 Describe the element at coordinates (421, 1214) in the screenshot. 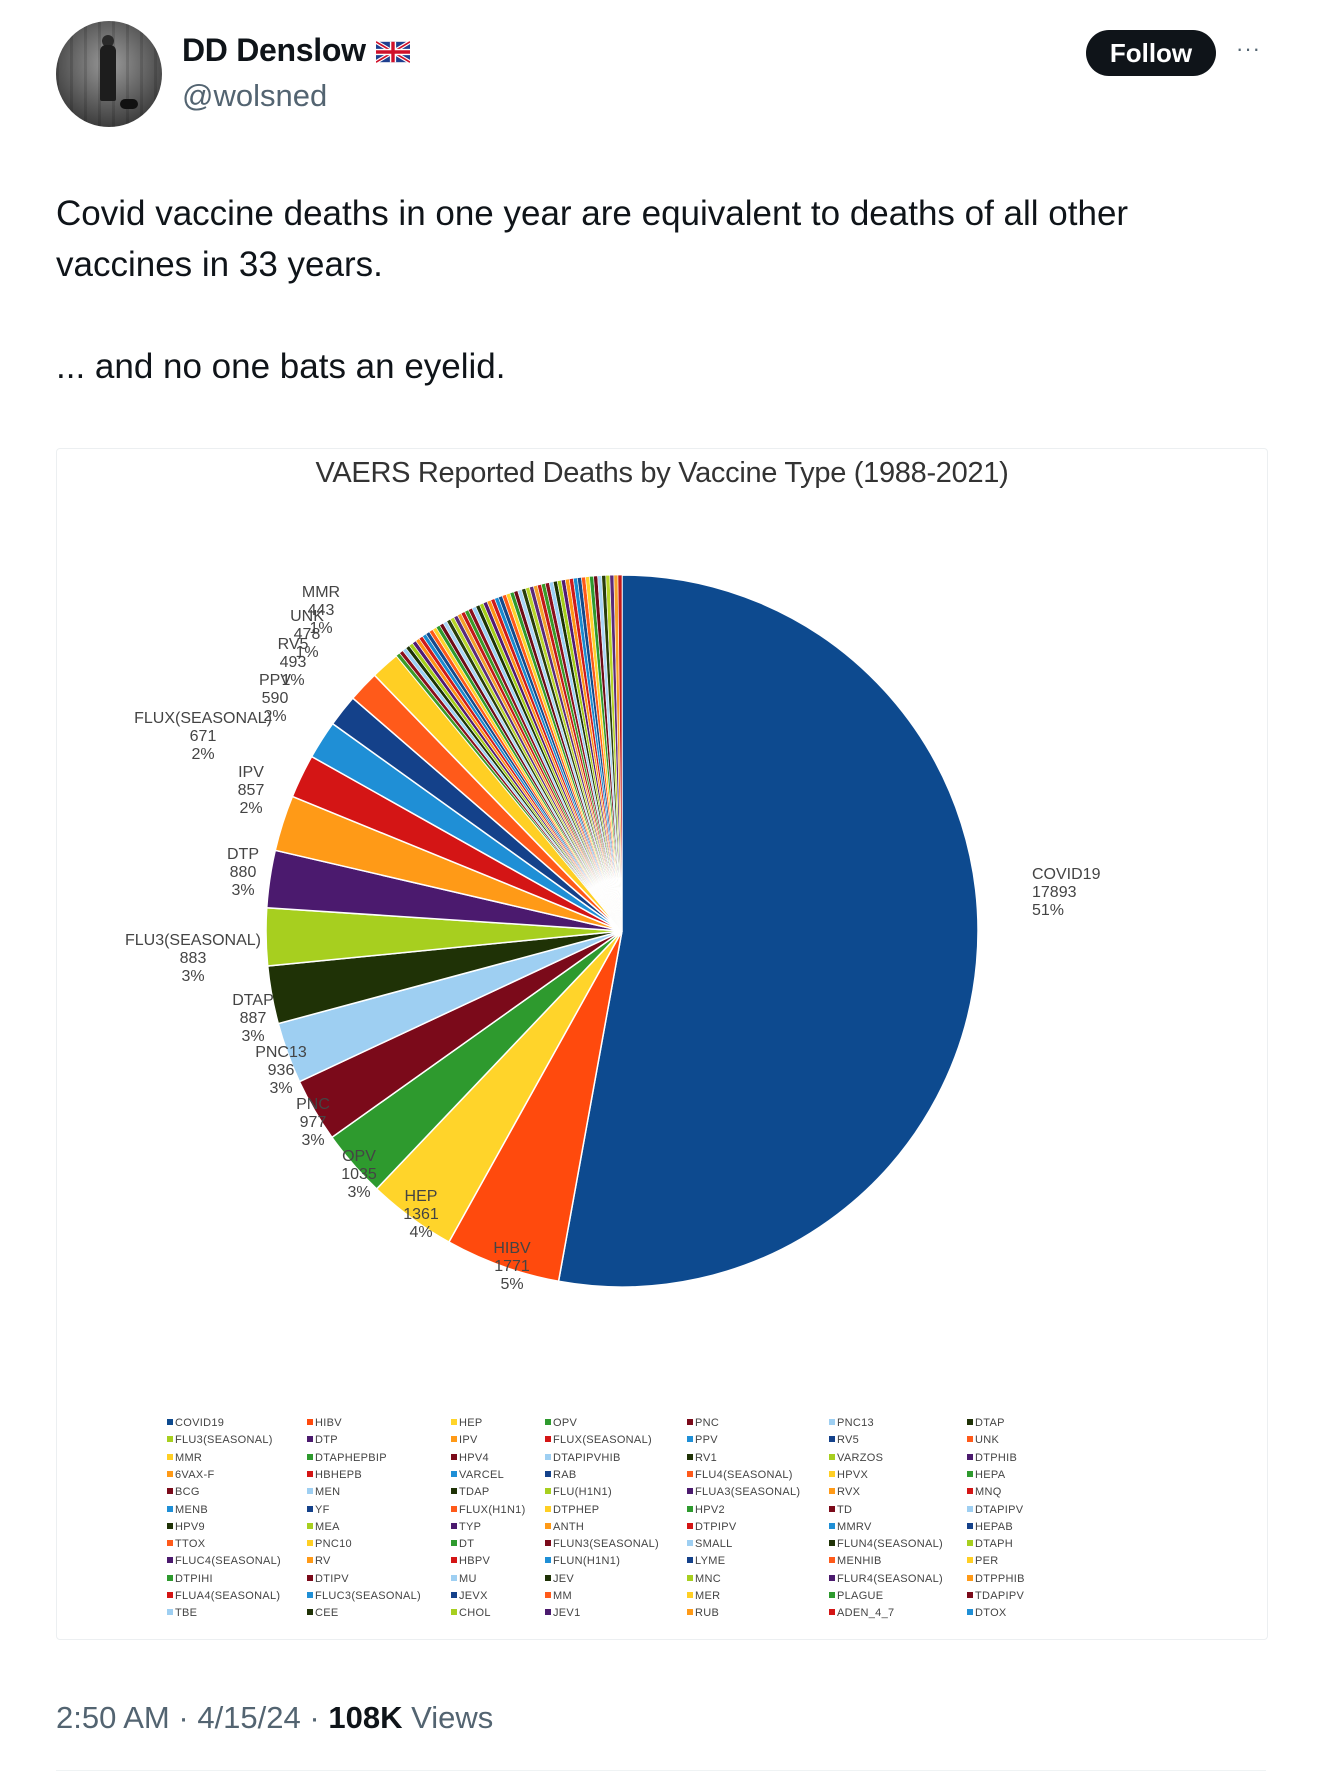

I see `slice-label: HEP 1361 4%` at that location.